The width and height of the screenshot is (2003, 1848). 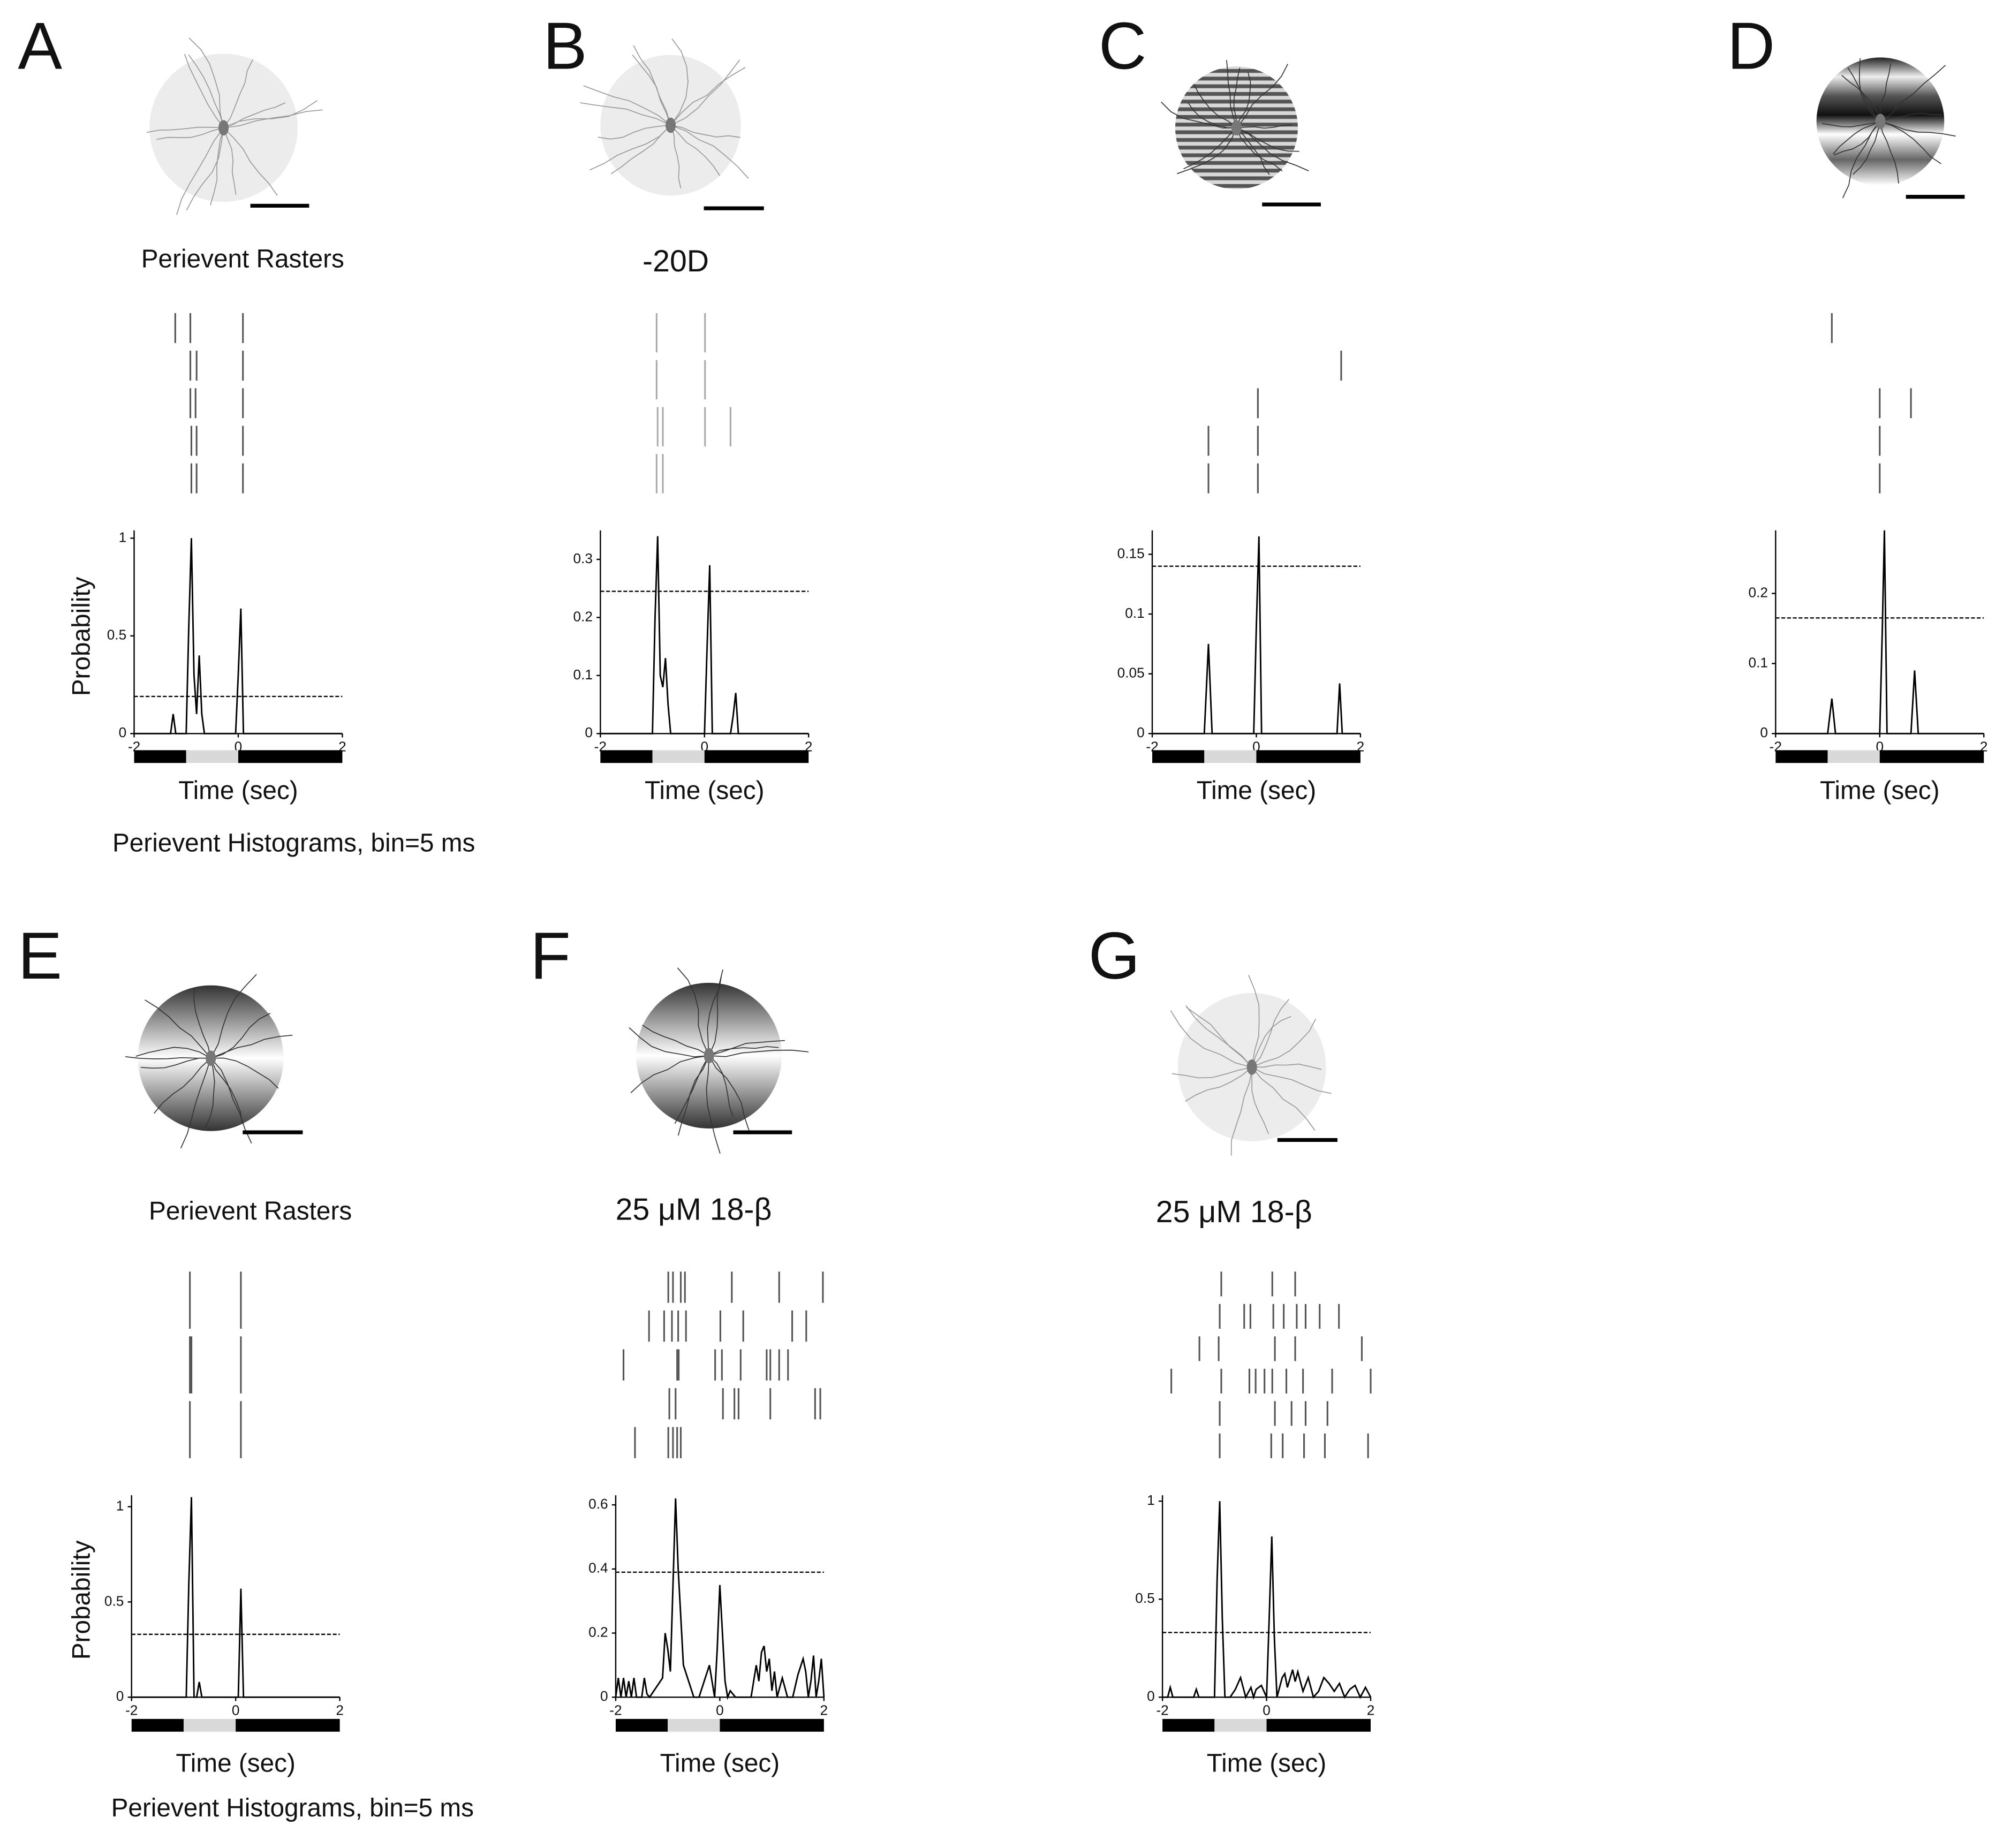 What do you see at coordinates (1123, 46) in the screenshot?
I see `panel-label: C` at bounding box center [1123, 46].